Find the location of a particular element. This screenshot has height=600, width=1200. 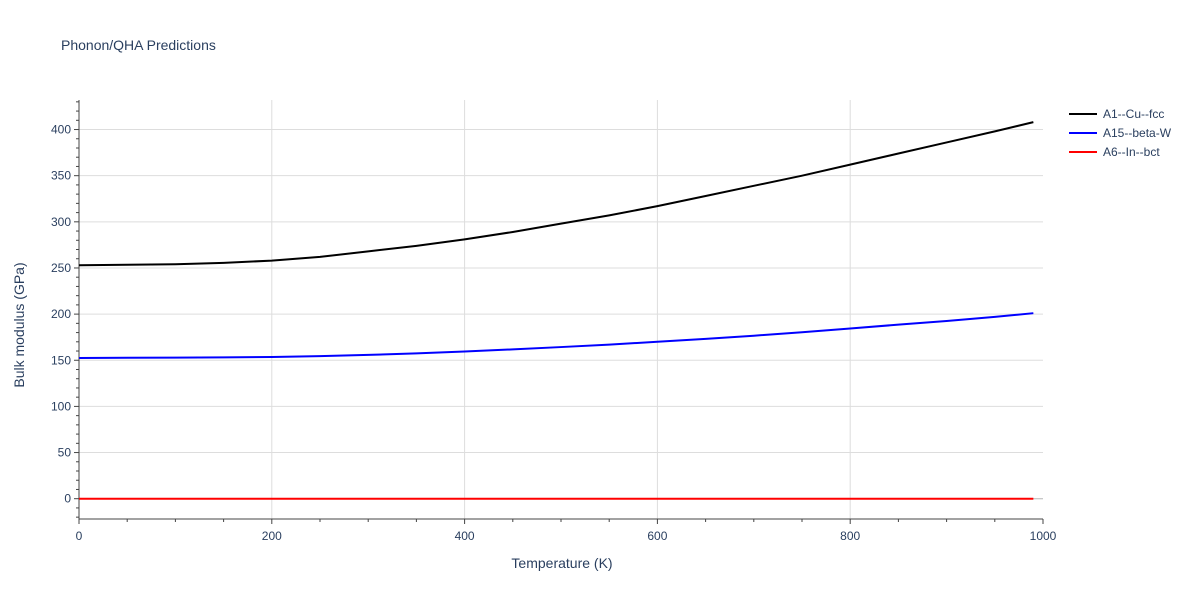

x-tick-label: 1000 is located at coordinates (1043, 536).